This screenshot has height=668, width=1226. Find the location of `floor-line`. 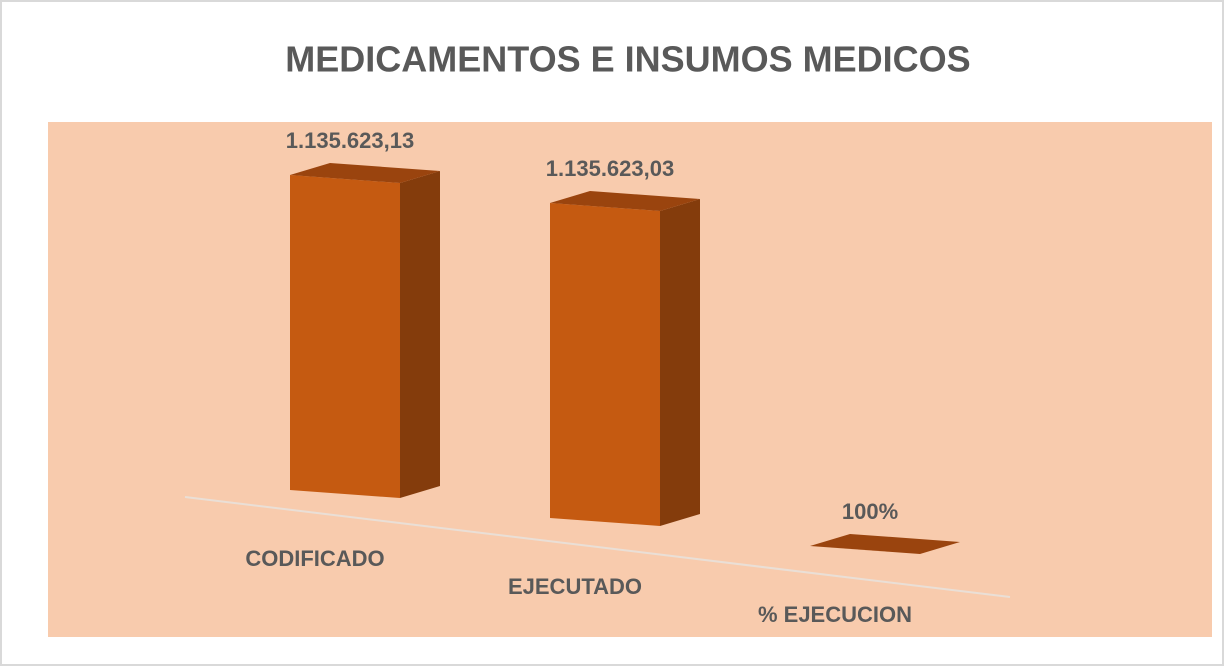

floor-line is located at coordinates (597, 547).